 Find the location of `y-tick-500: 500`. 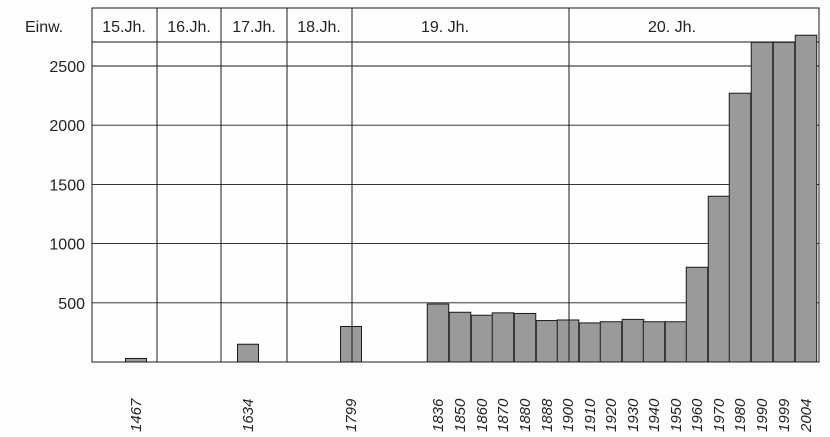

y-tick-500: 500 is located at coordinates (71, 304).